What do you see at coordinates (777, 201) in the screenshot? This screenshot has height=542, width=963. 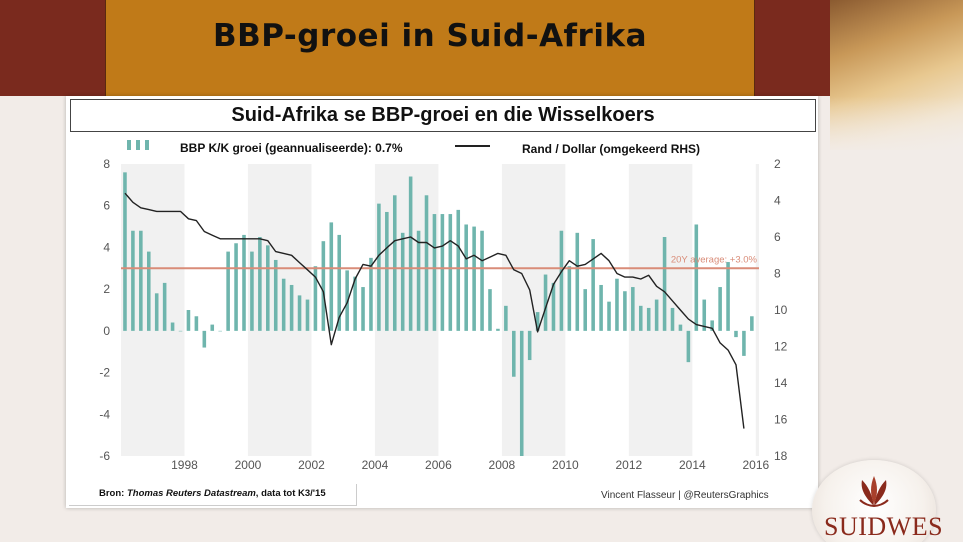 I see `y2-tick-label: 4` at bounding box center [777, 201].